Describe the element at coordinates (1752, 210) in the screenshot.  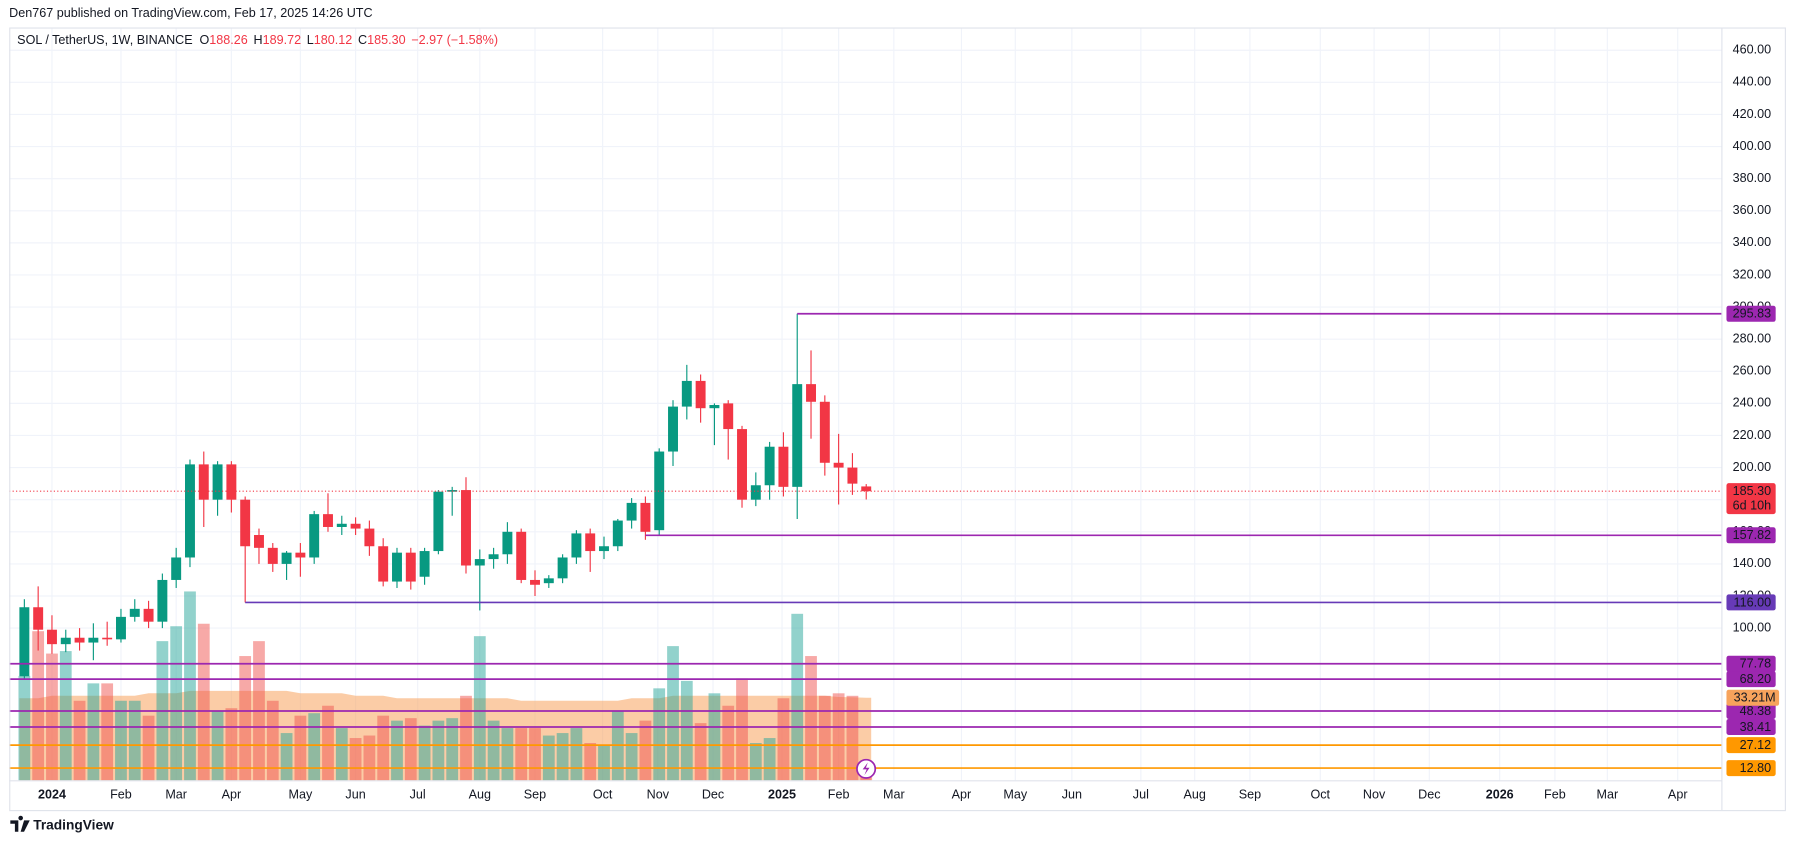
I see `y-tick-label: 360.00` at that location.